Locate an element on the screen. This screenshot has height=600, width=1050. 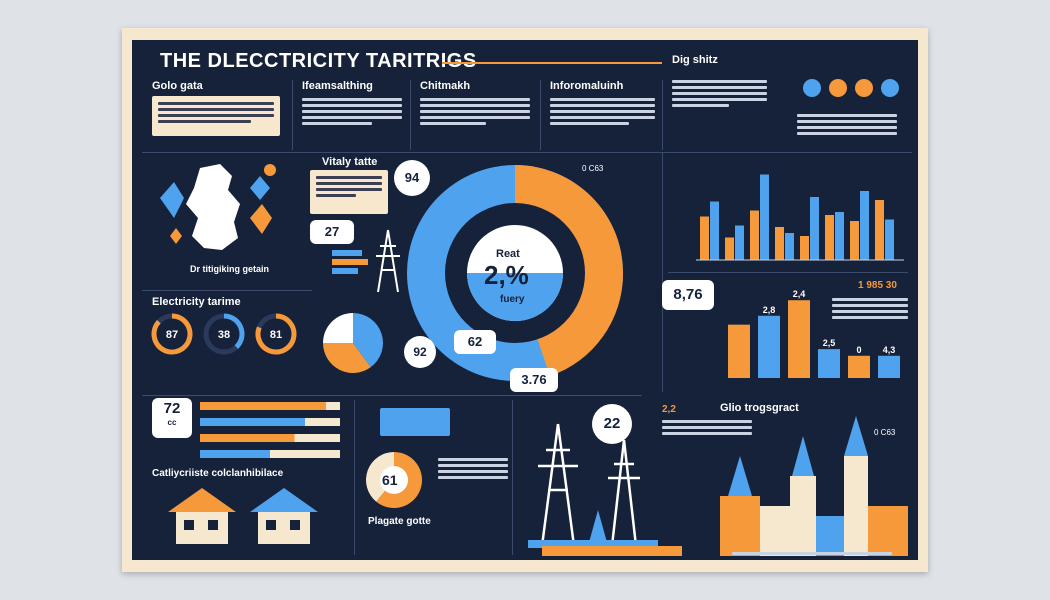
gear-icon is located at coordinates (851, 88).